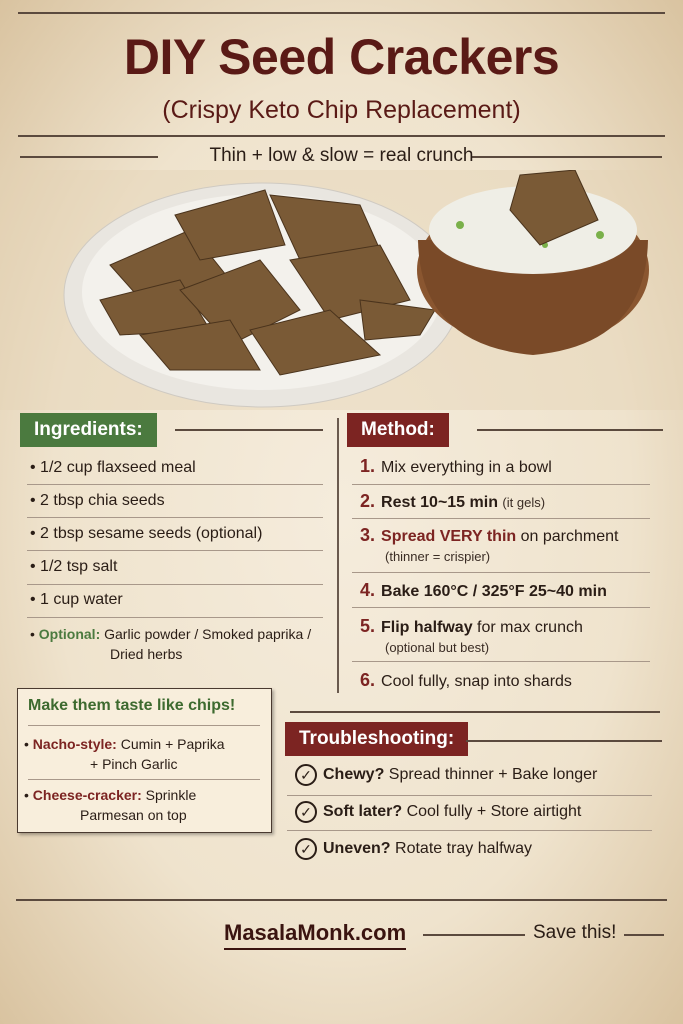  What do you see at coordinates (446, 775) in the screenshot?
I see `troubleshooting-item: ✓ Chewy? Spread thinner + Bake longer` at bounding box center [446, 775].